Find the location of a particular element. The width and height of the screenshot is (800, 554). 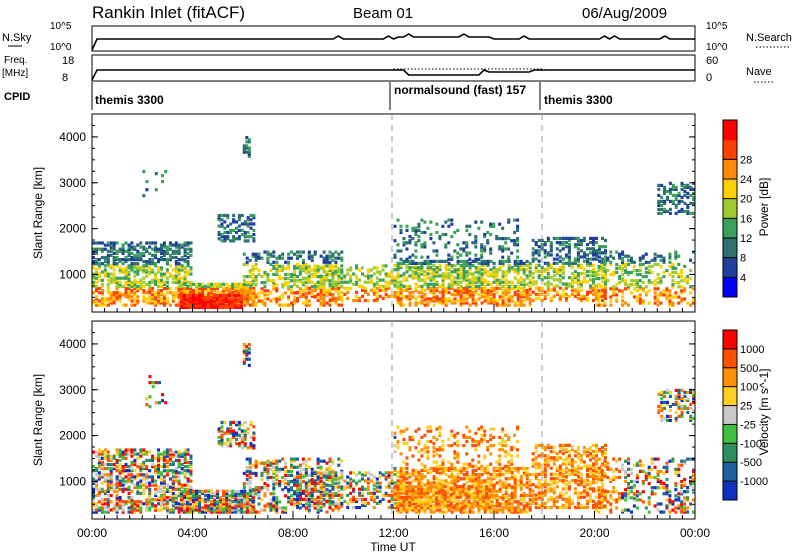

colorbar-tick-label: 16 is located at coordinates (746, 219).